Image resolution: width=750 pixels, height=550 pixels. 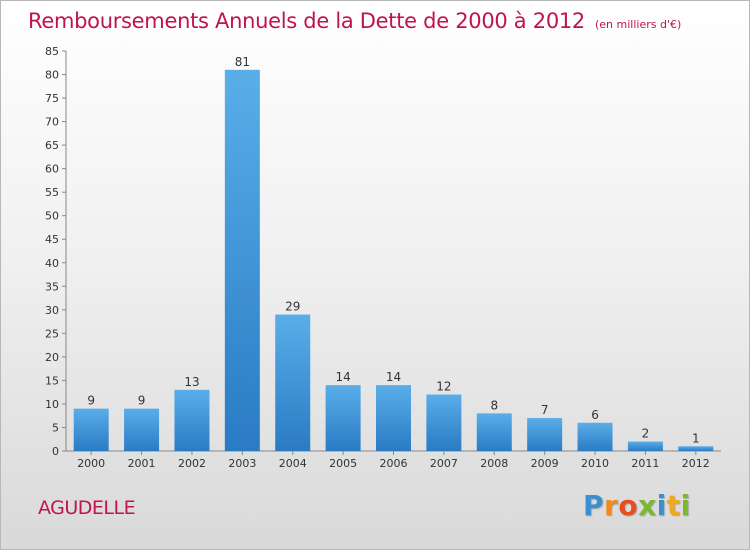 I want to click on y-tick-label: 5, so click(x=55, y=427).